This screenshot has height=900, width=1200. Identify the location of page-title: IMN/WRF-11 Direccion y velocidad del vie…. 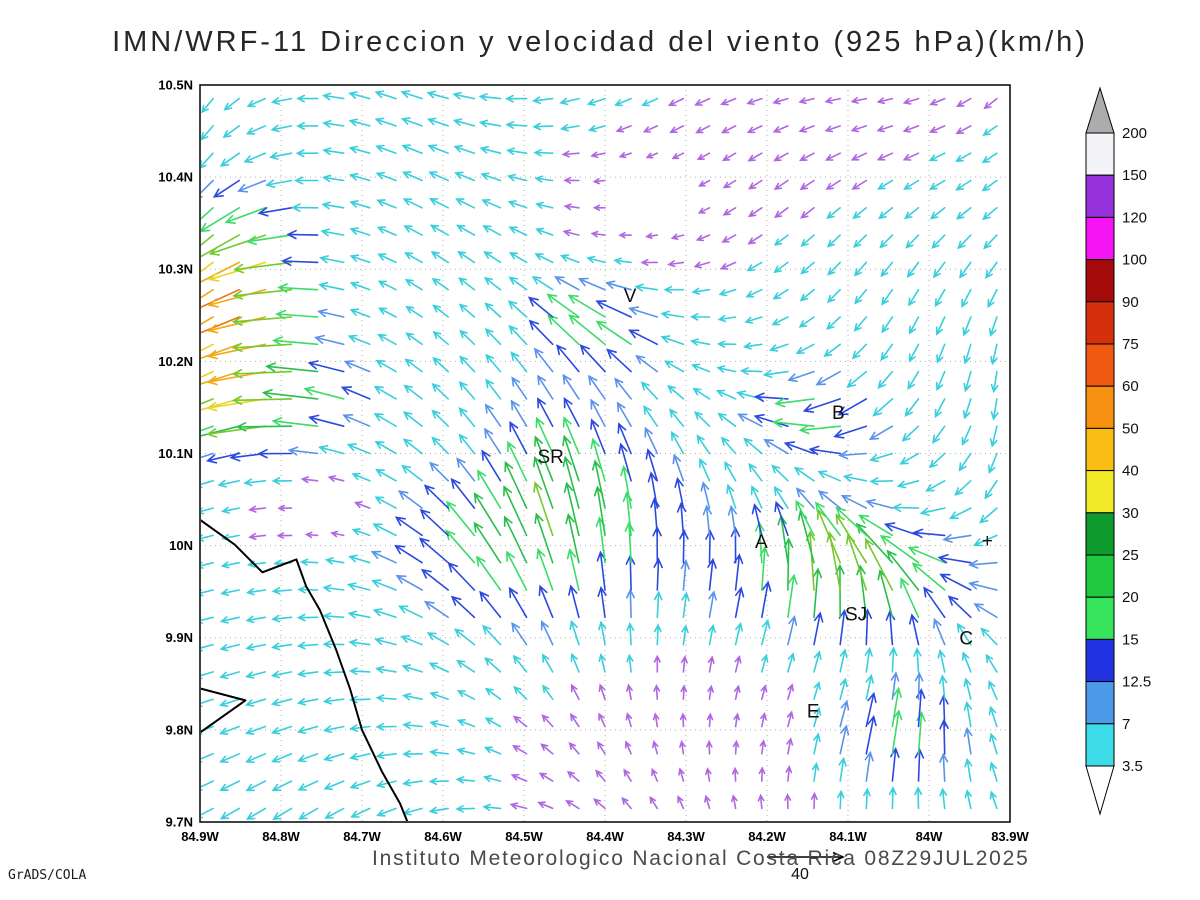
(600, 42).